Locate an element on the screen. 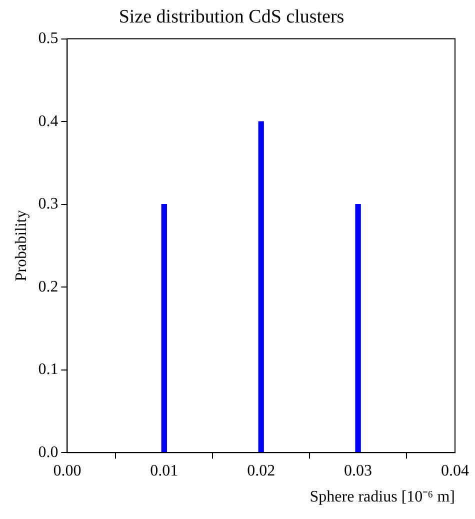 Image resolution: width=475 pixels, height=519 pixels. y-axis-title: Probability is located at coordinates (21, 246).